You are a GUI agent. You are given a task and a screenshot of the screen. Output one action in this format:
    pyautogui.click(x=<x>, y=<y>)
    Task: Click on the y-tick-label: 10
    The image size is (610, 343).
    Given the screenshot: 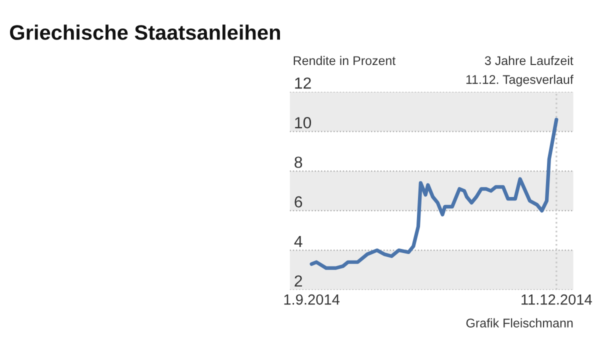 What is the action you would take?
    pyautogui.click(x=303, y=122)
    